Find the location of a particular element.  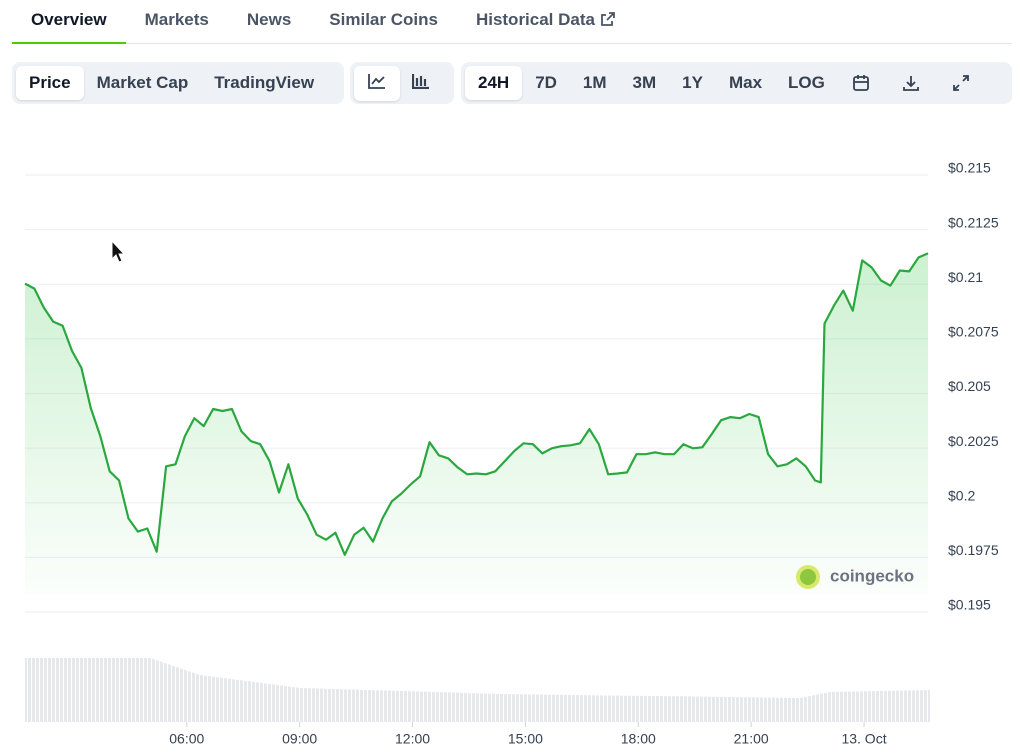

x-tick-label: 12:00 is located at coordinates (412, 739).